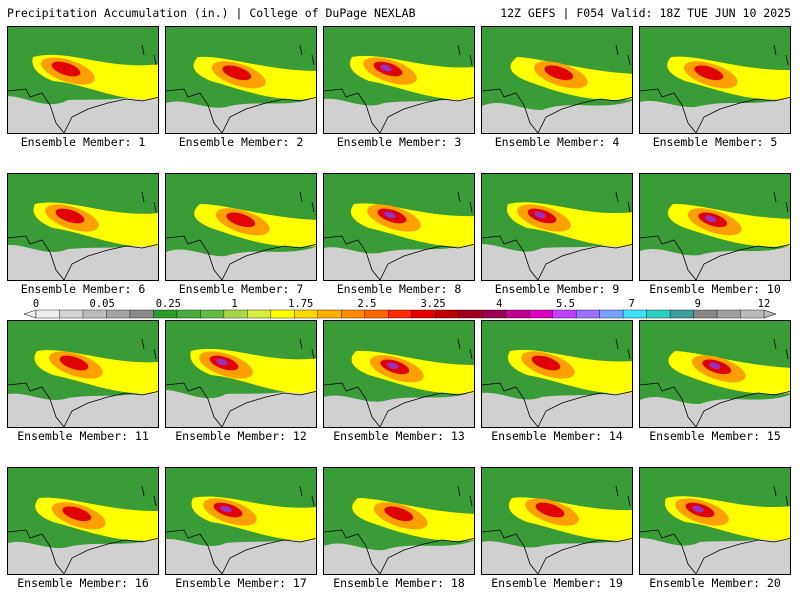 This screenshot has width=800, height=600. What do you see at coordinates (557, 289) in the screenshot?
I see `ensemble-member-label: Ensemble Member: 9` at bounding box center [557, 289].